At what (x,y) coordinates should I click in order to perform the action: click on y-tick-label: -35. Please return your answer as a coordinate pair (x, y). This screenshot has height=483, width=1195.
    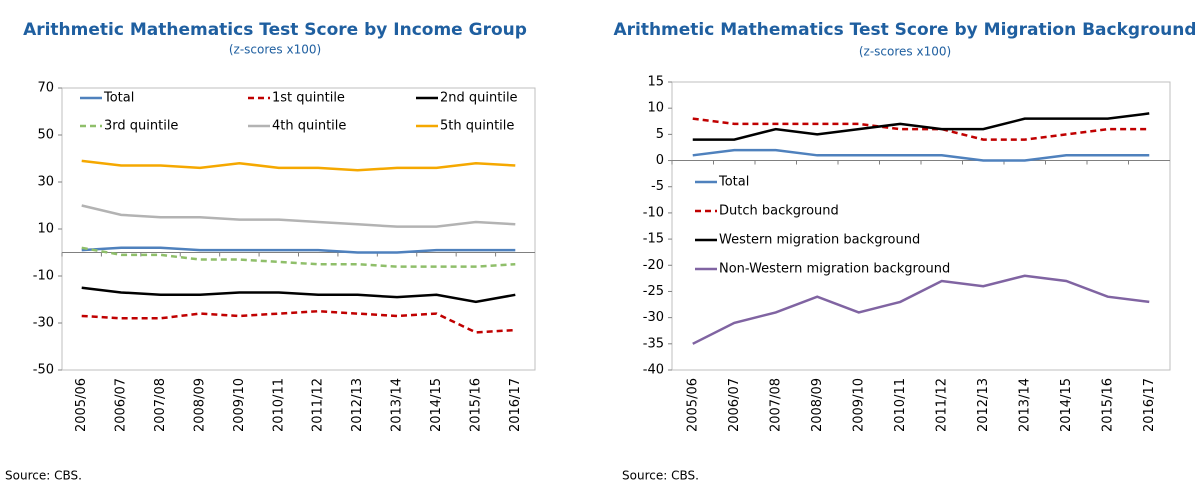
    Looking at the image, I should click on (653, 343).